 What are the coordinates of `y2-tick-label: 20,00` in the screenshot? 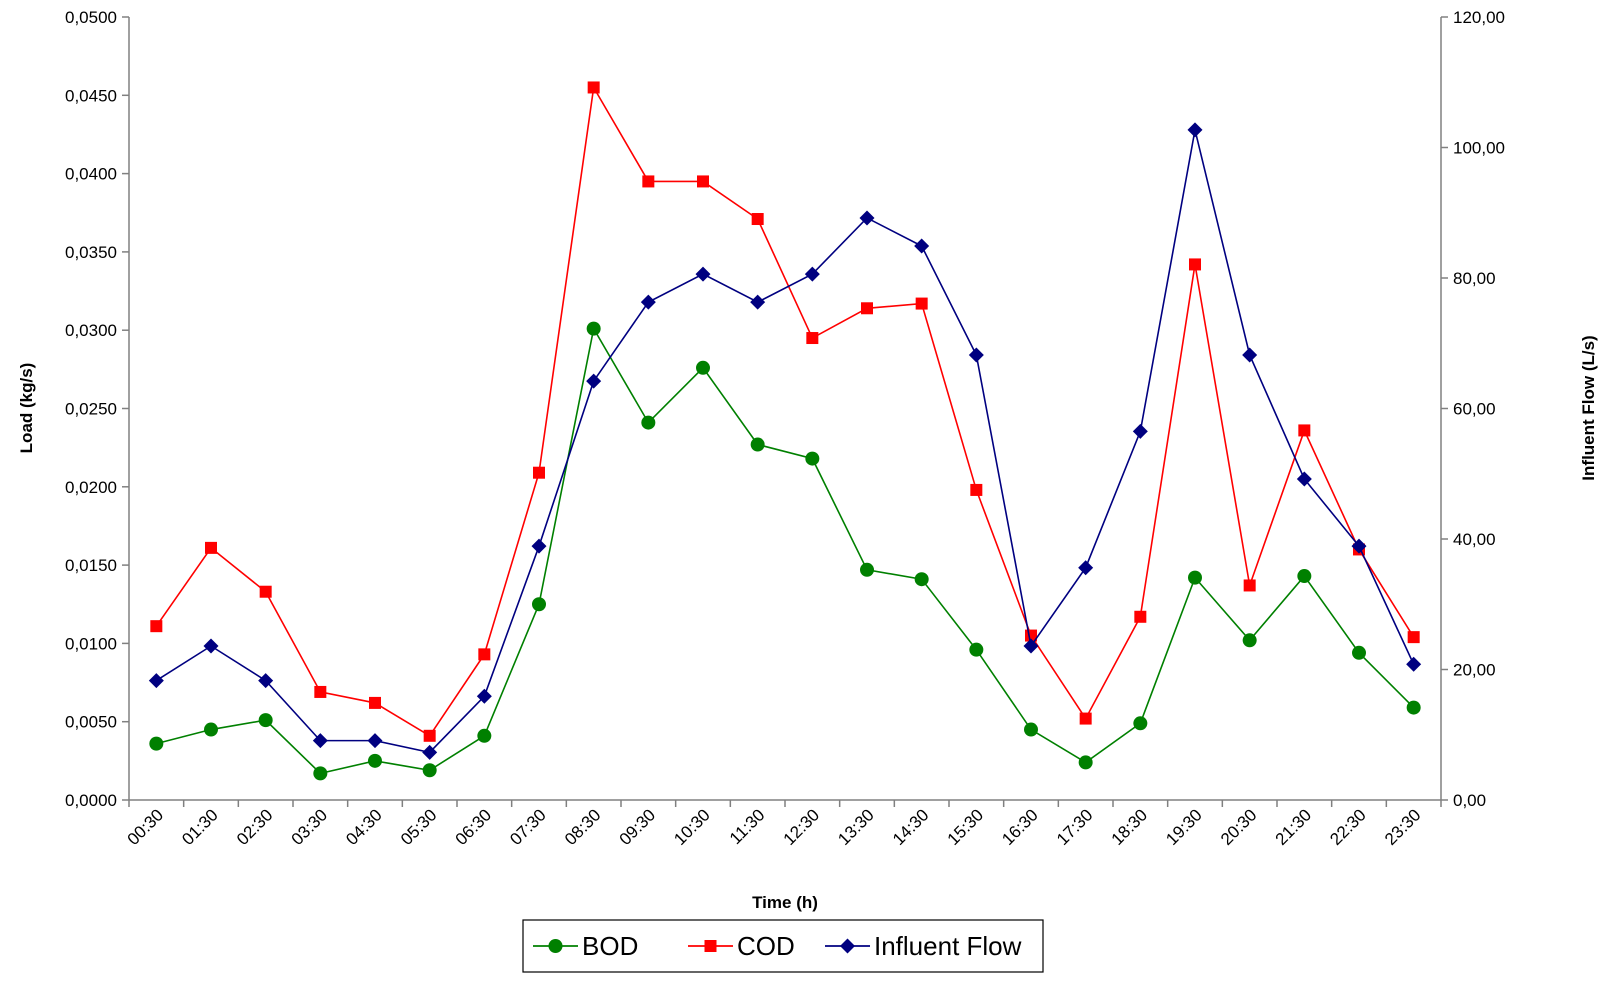 It's located at (1474, 670).